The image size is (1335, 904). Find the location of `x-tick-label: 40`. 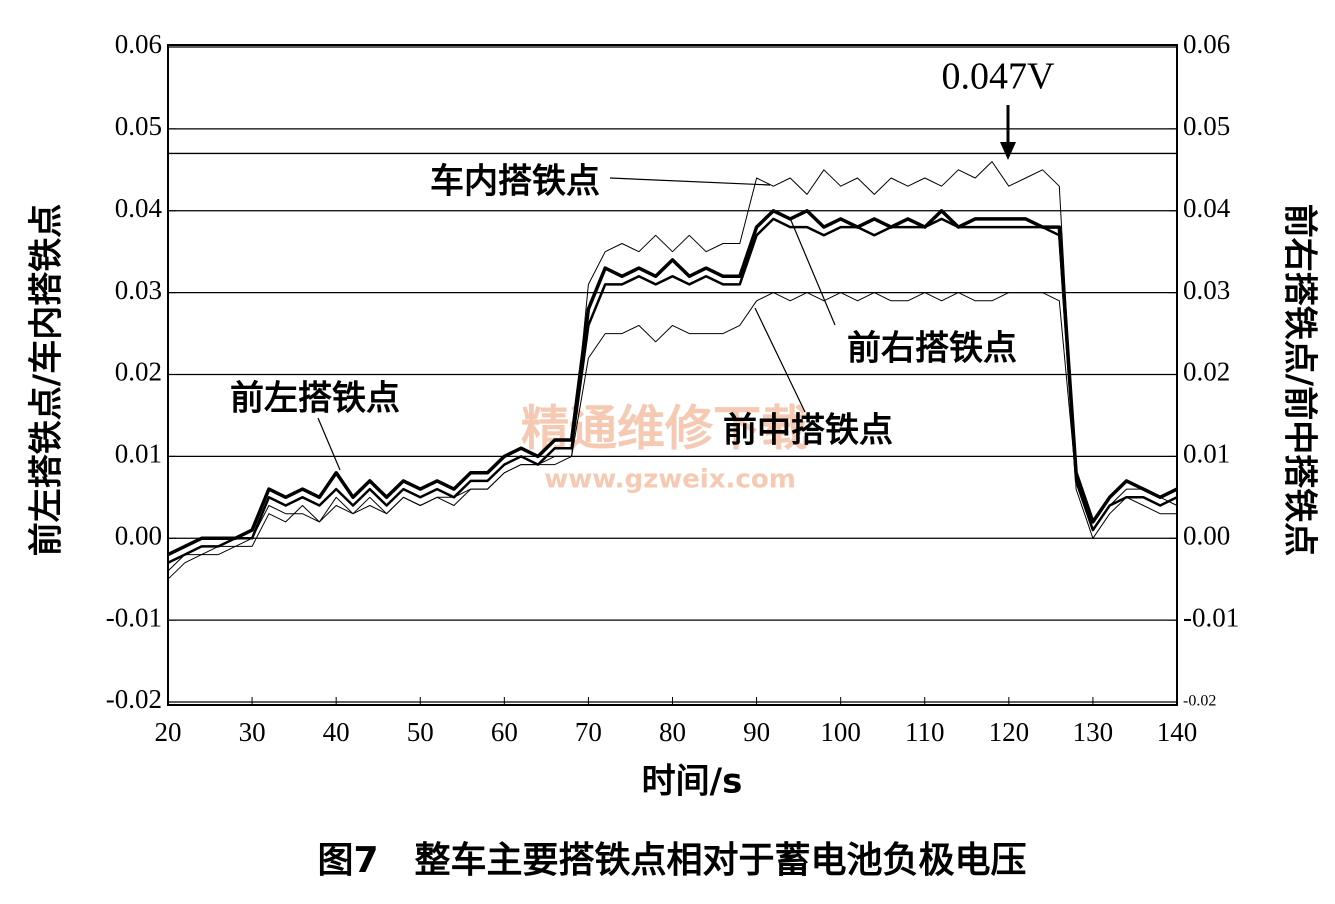

x-tick-label: 40 is located at coordinates (336, 732).